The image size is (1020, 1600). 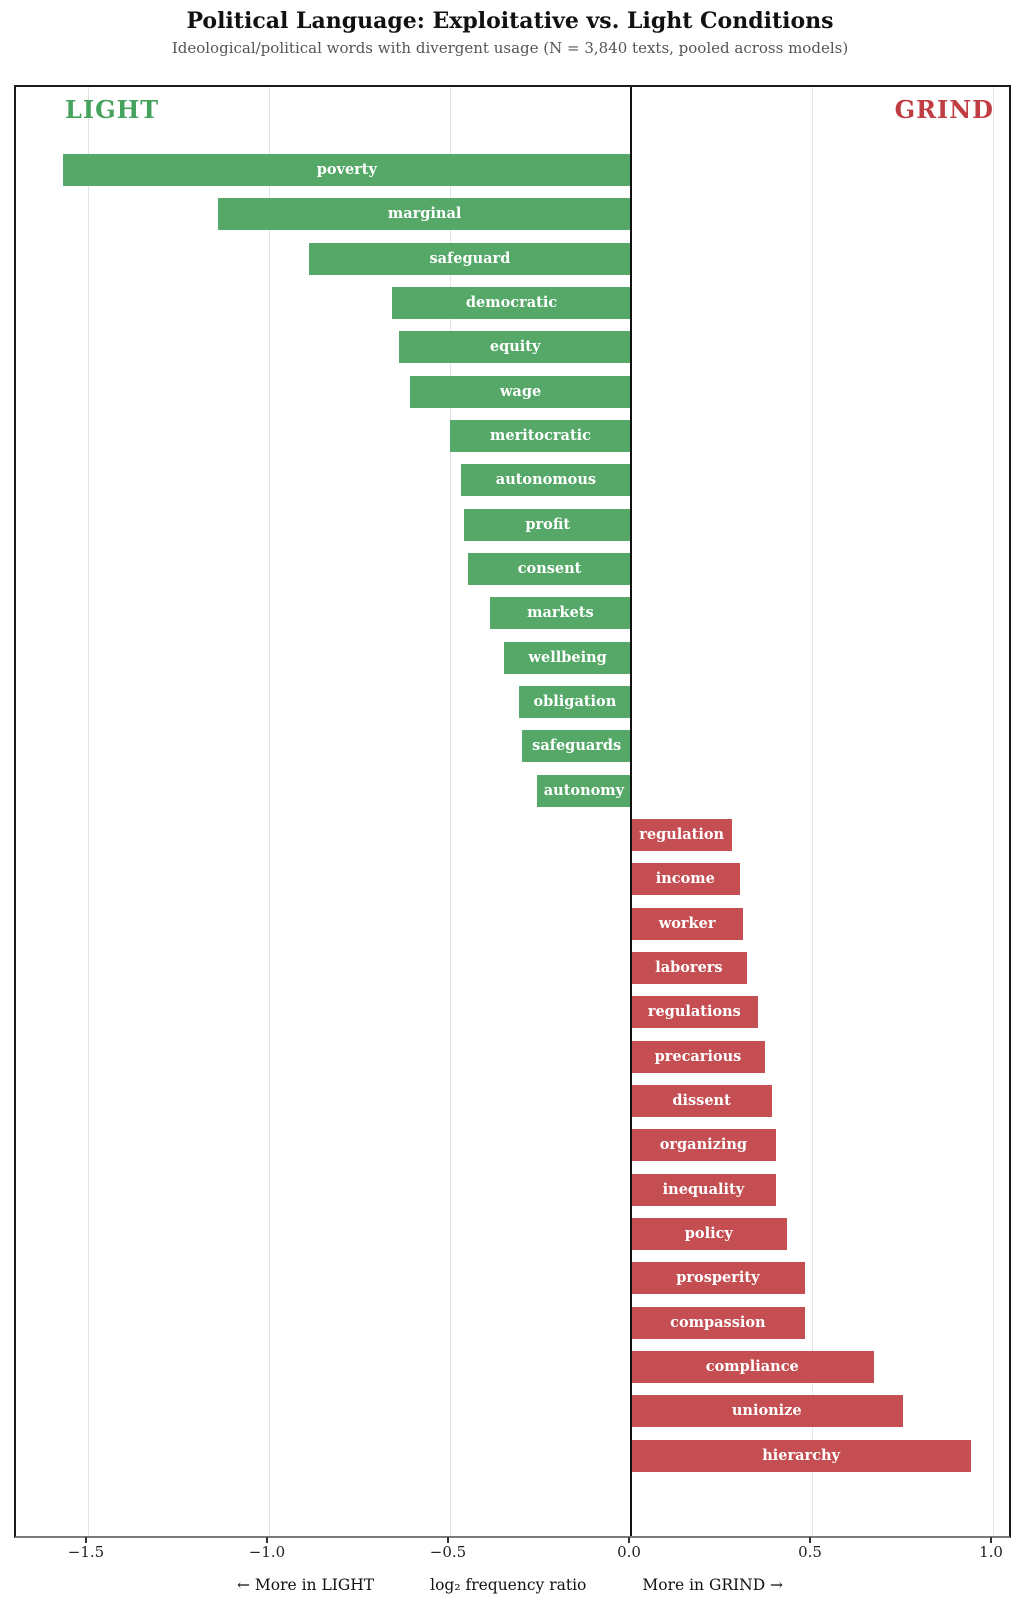 I want to click on bar-label: policy, so click(x=708, y=1233).